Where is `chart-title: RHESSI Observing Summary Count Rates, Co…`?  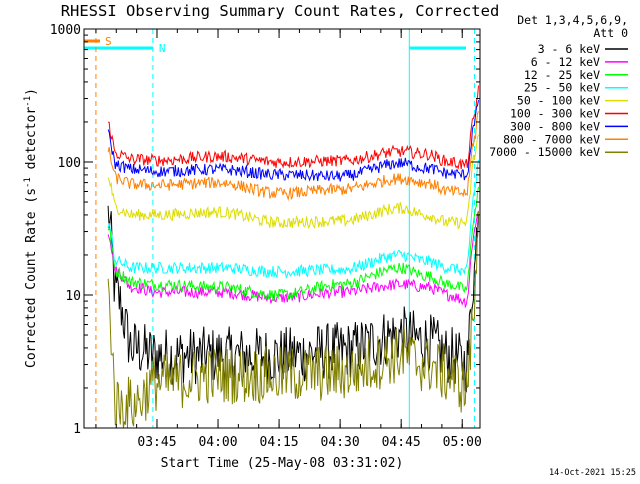 chart-title: RHESSI Observing Summary Count Rates, Co… is located at coordinates (280, 11).